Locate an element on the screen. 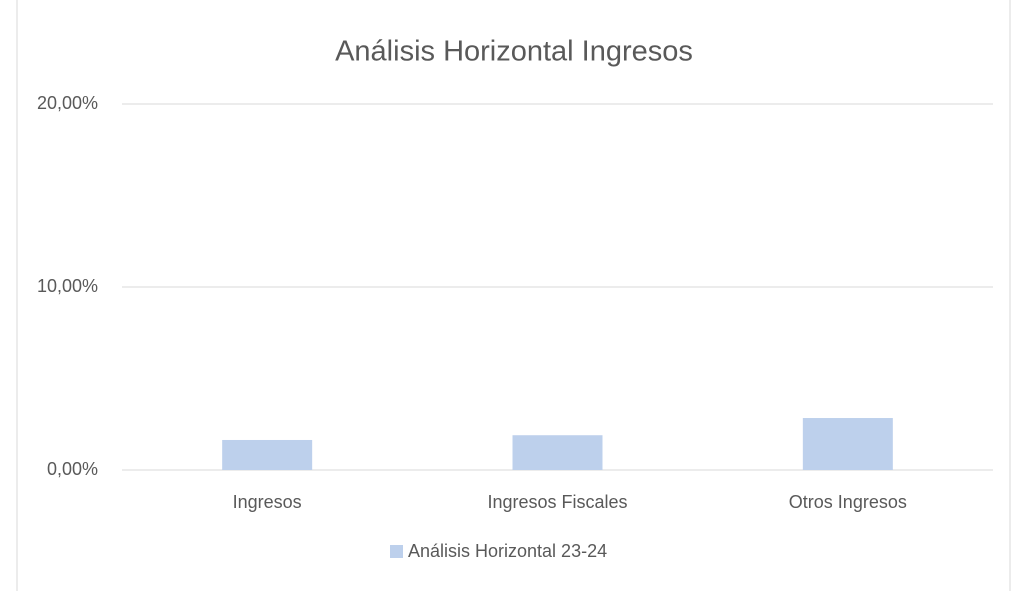 The image size is (1014, 591). x-tick-label: Ingresos is located at coordinates (267, 502).